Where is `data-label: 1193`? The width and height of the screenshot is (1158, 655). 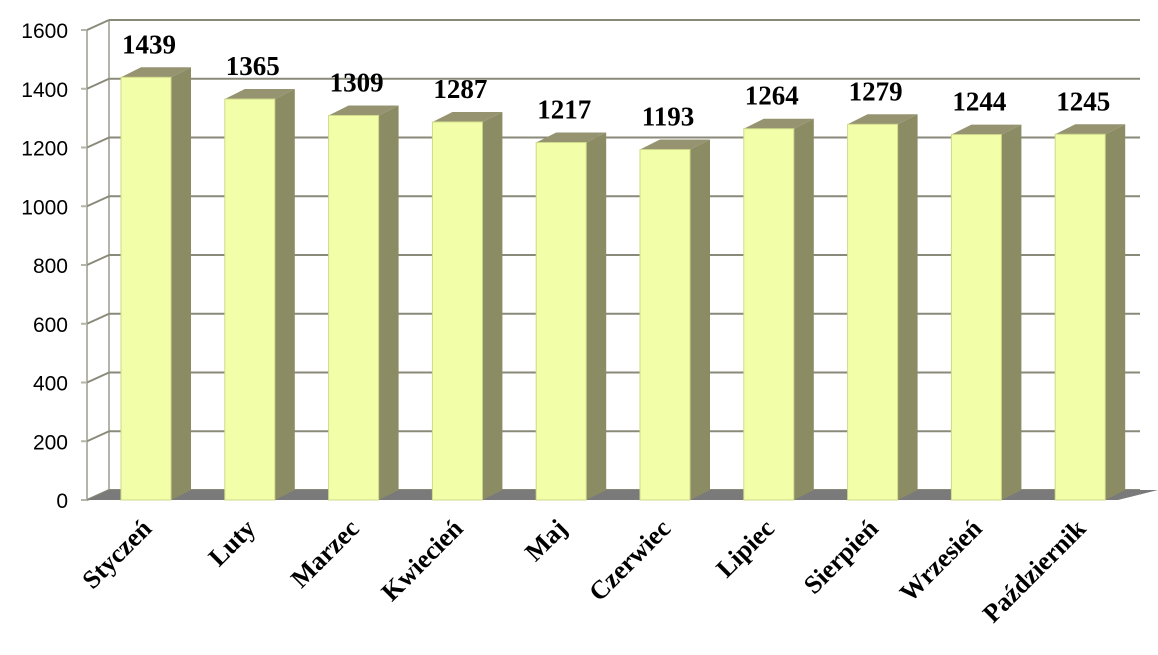 data-label: 1193 is located at coordinates (668, 117).